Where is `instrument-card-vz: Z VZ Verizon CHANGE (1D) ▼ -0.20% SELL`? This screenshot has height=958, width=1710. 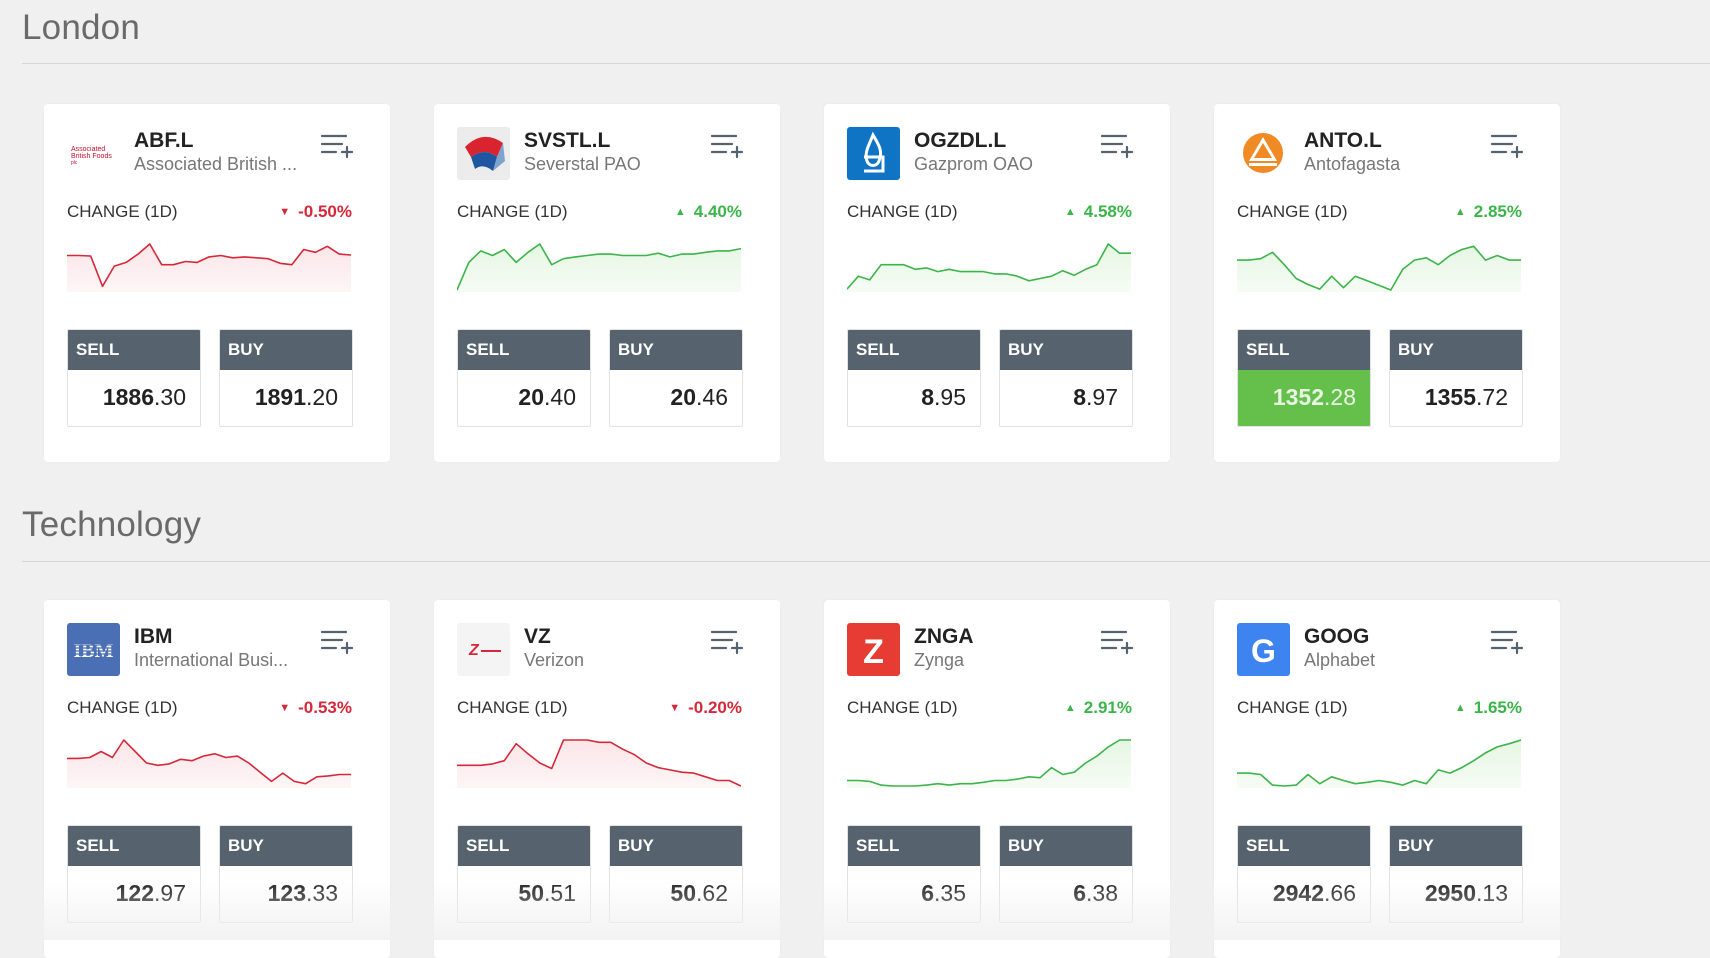
instrument-card-vz: Z VZ Verizon CHANGE (1D) ▼ -0.20% SELL is located at coordinates (607, 779).